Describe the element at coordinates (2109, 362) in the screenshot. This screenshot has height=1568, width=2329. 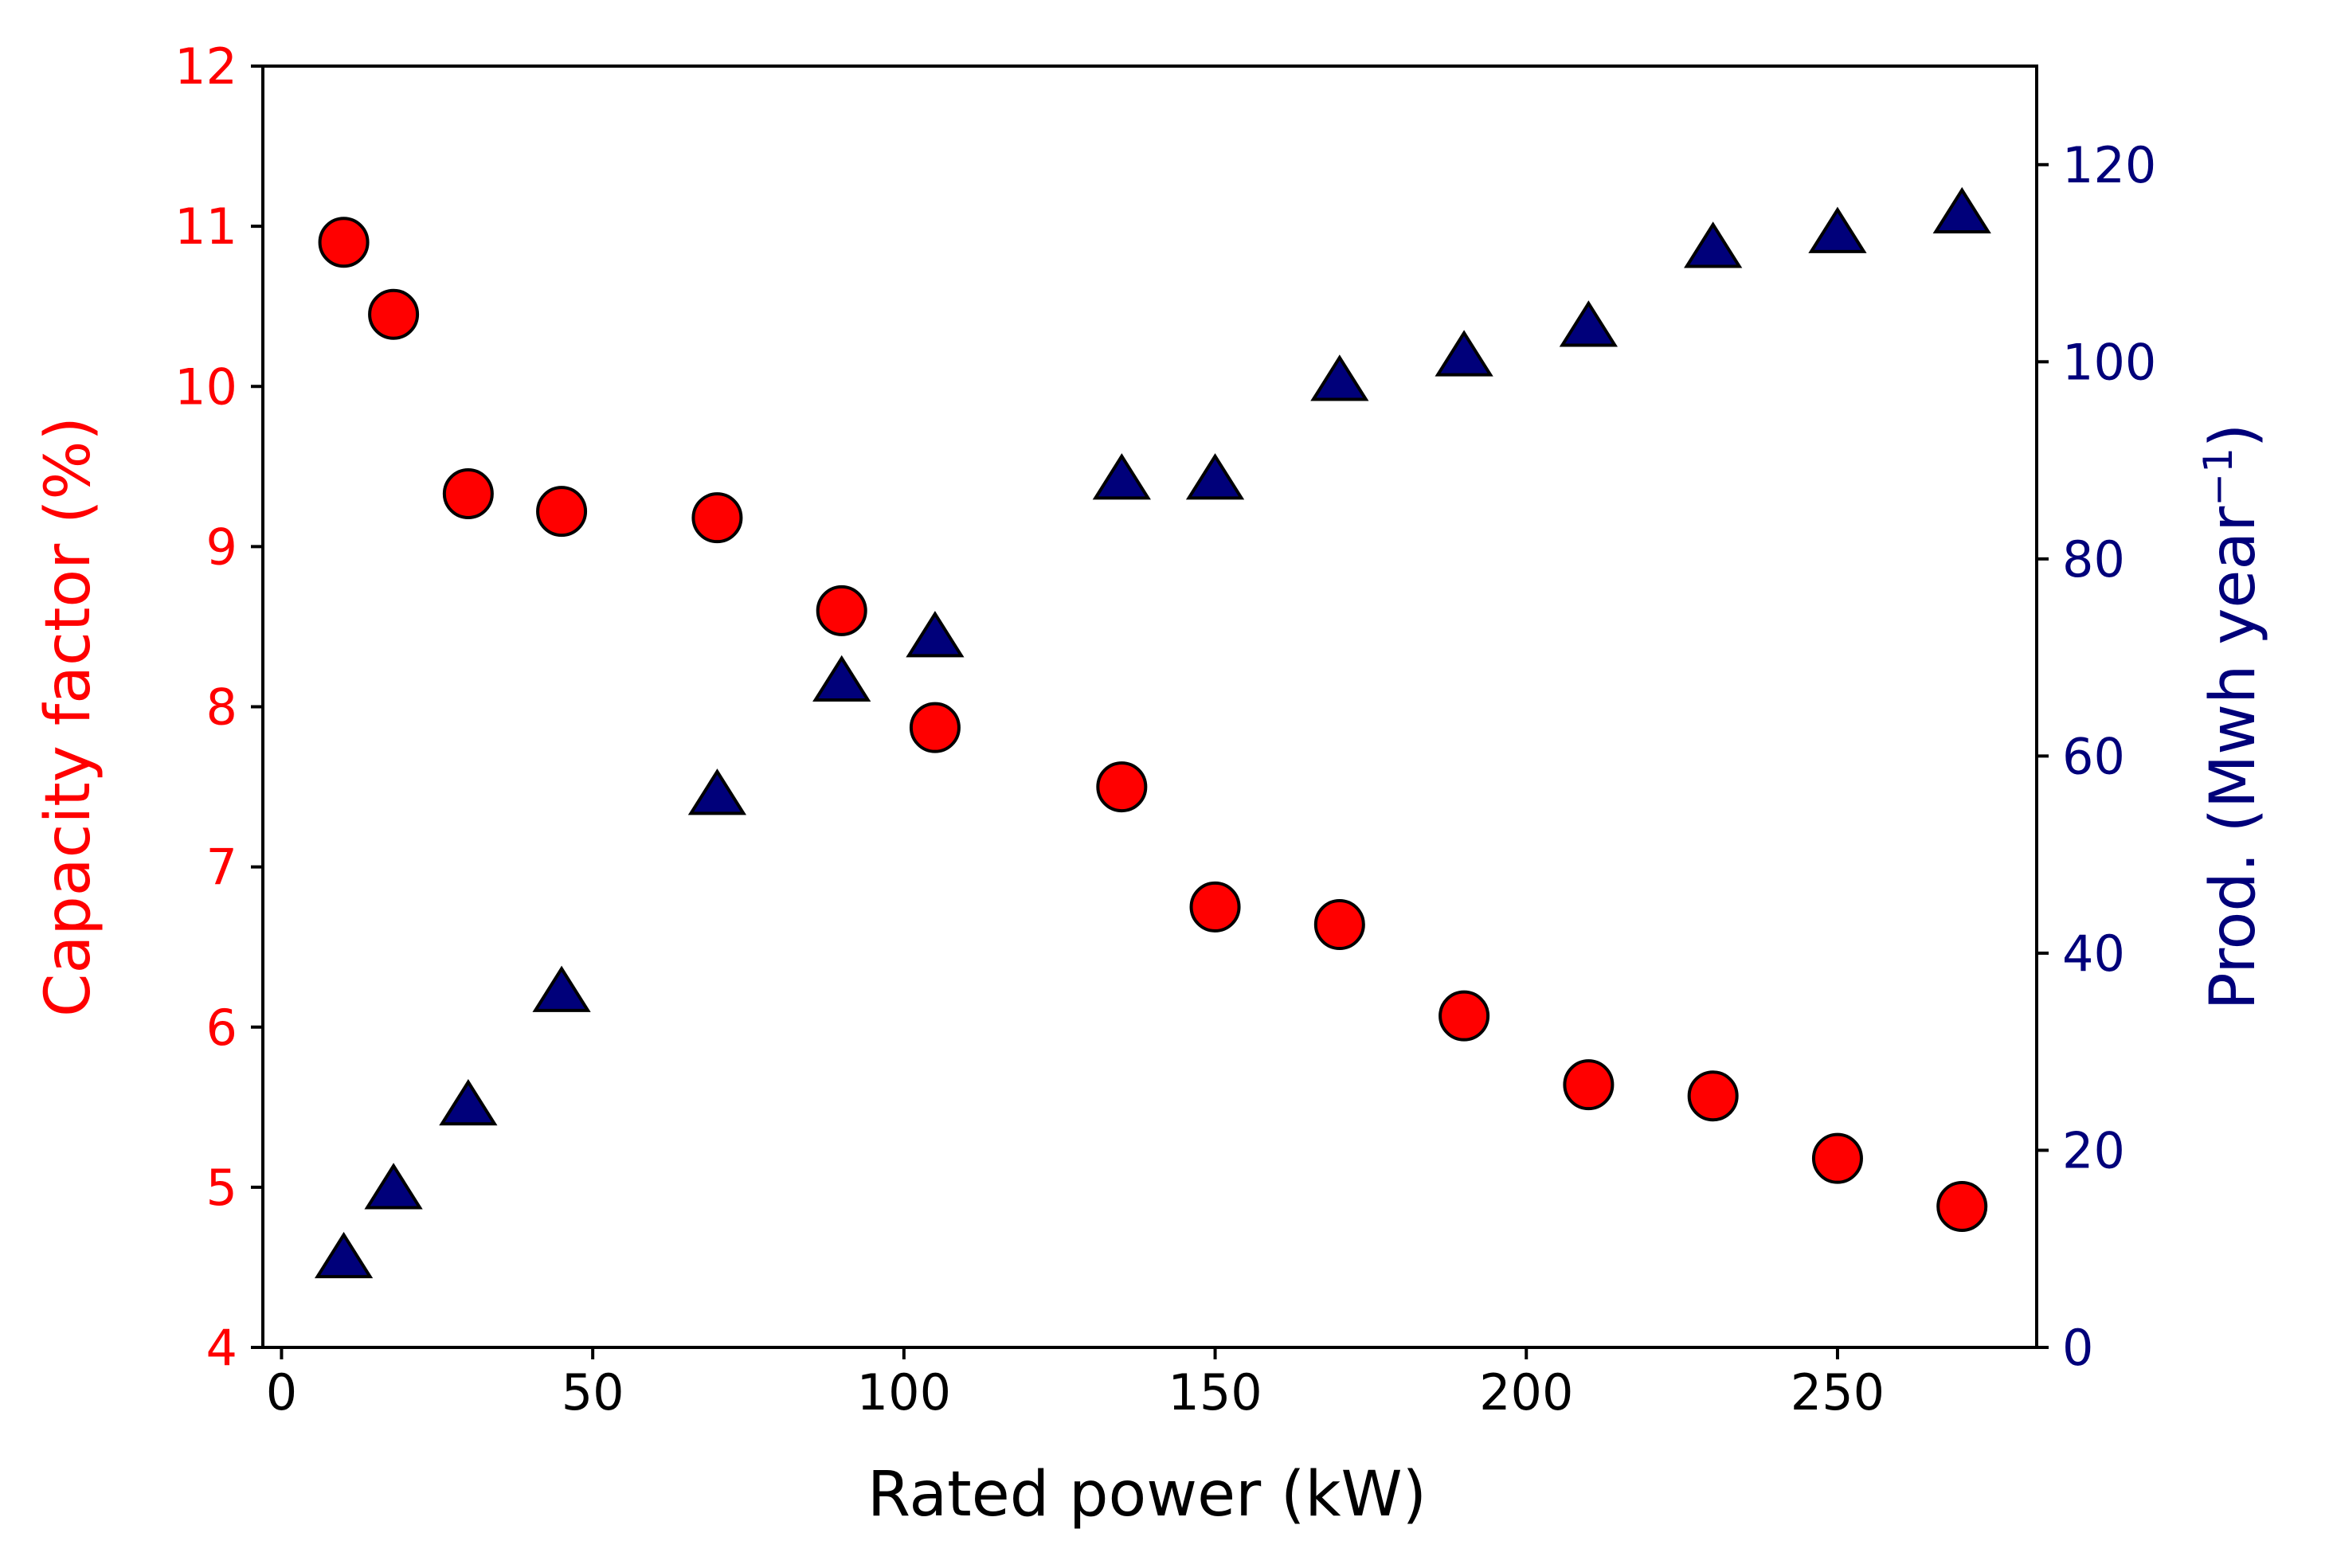
I see `right-tick-label: 100` at that location.